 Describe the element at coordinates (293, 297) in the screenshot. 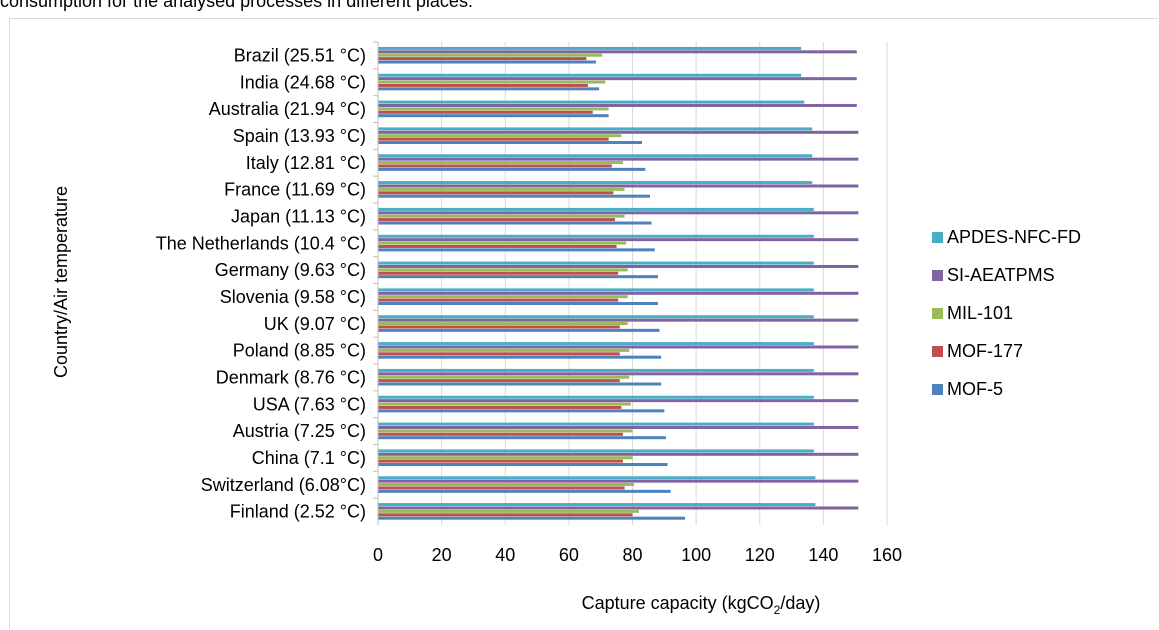

I see `category-label: Slovenia (9.58 °C)` at that location.